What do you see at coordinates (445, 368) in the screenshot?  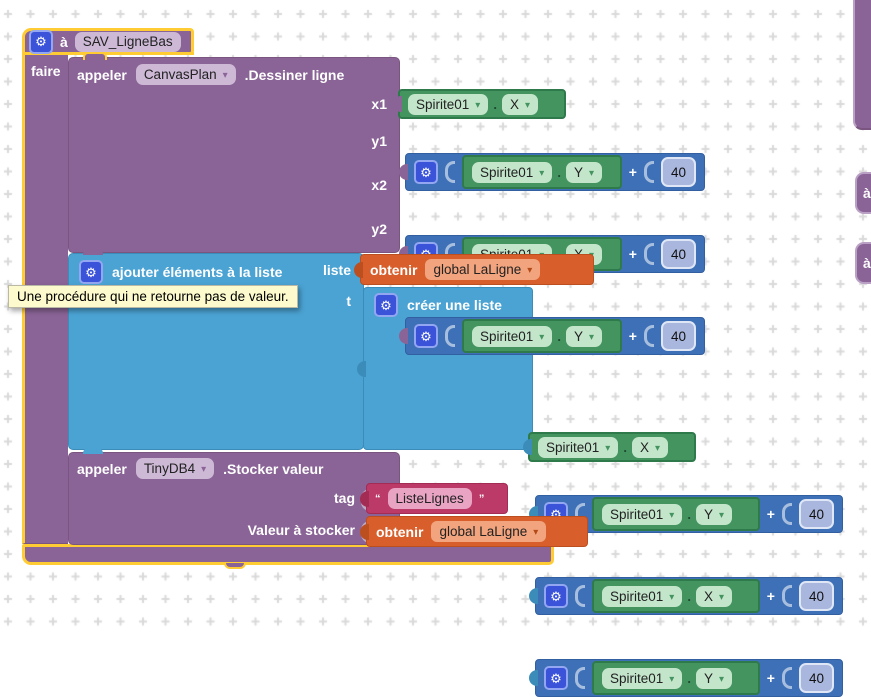 I see `make-list-block: créer une liste` at bounding box center [445, 368].